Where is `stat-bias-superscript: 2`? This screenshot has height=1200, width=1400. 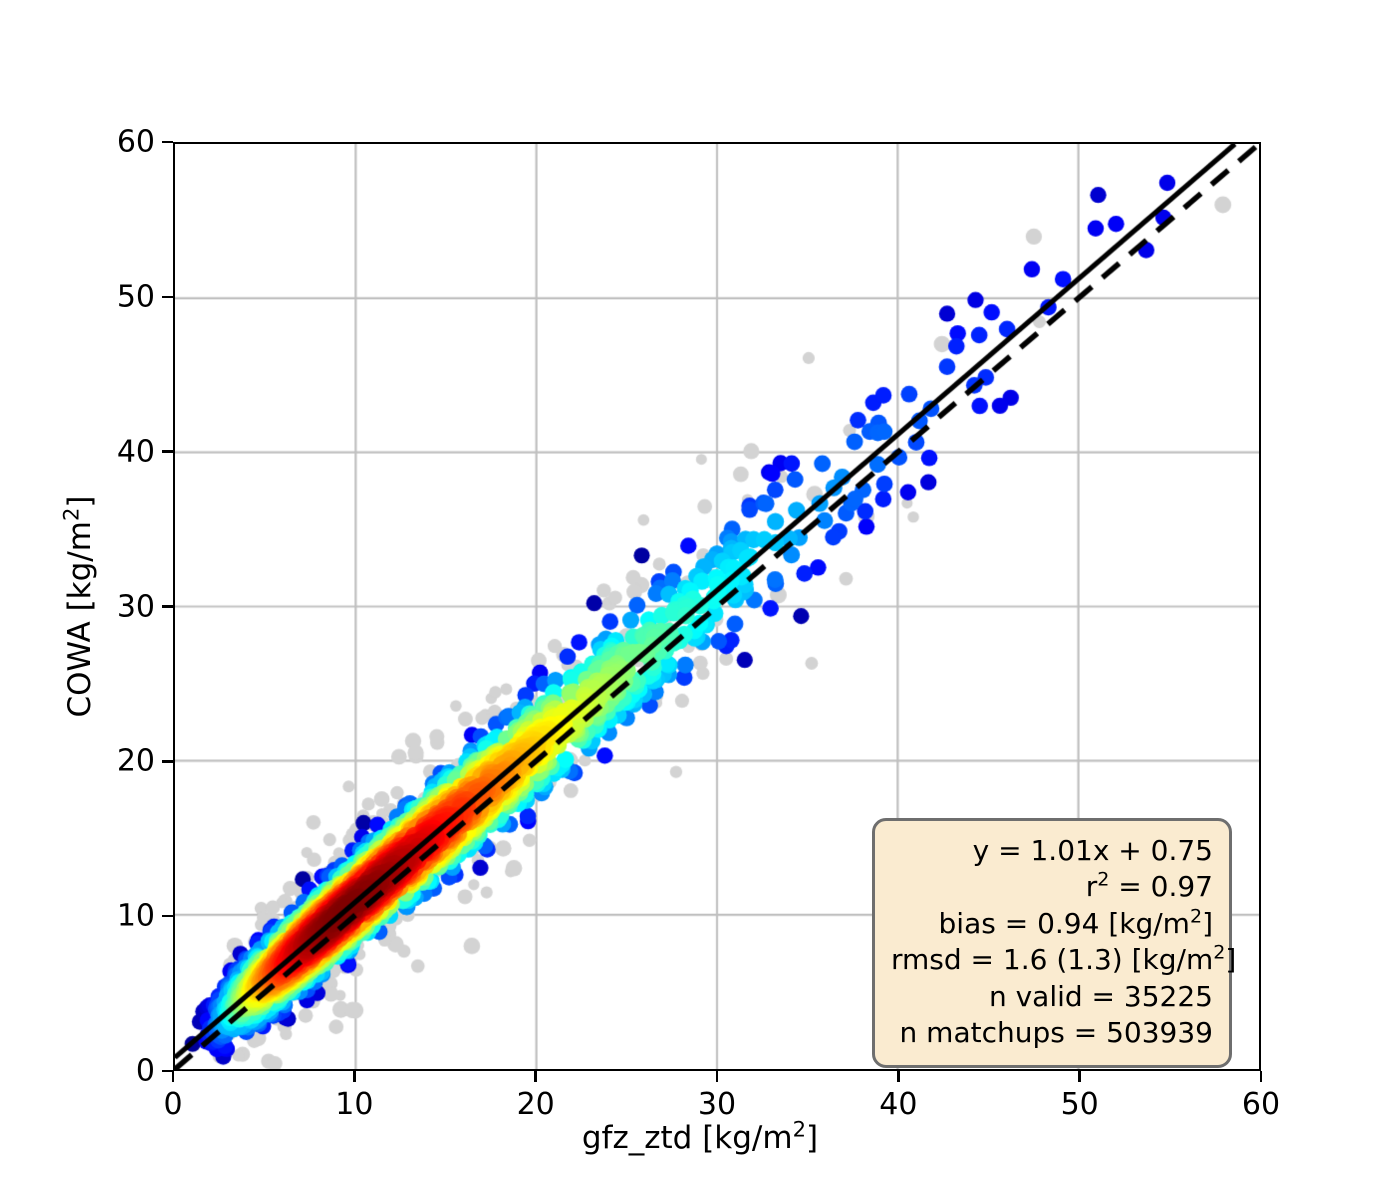 stat-bias-superscript: 2 is located at coordinates (1196, 916).